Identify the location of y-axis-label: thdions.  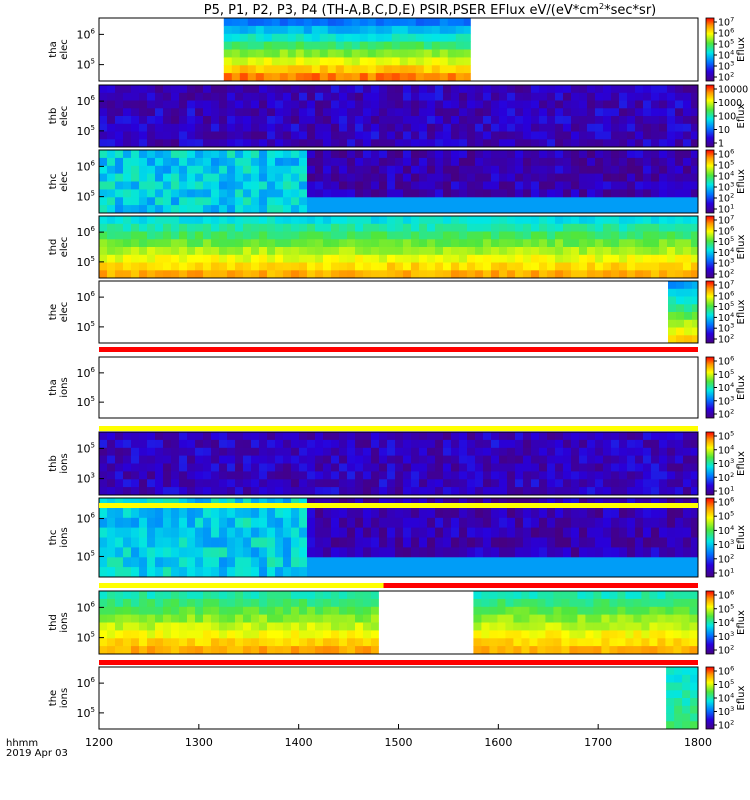
(59, 622).